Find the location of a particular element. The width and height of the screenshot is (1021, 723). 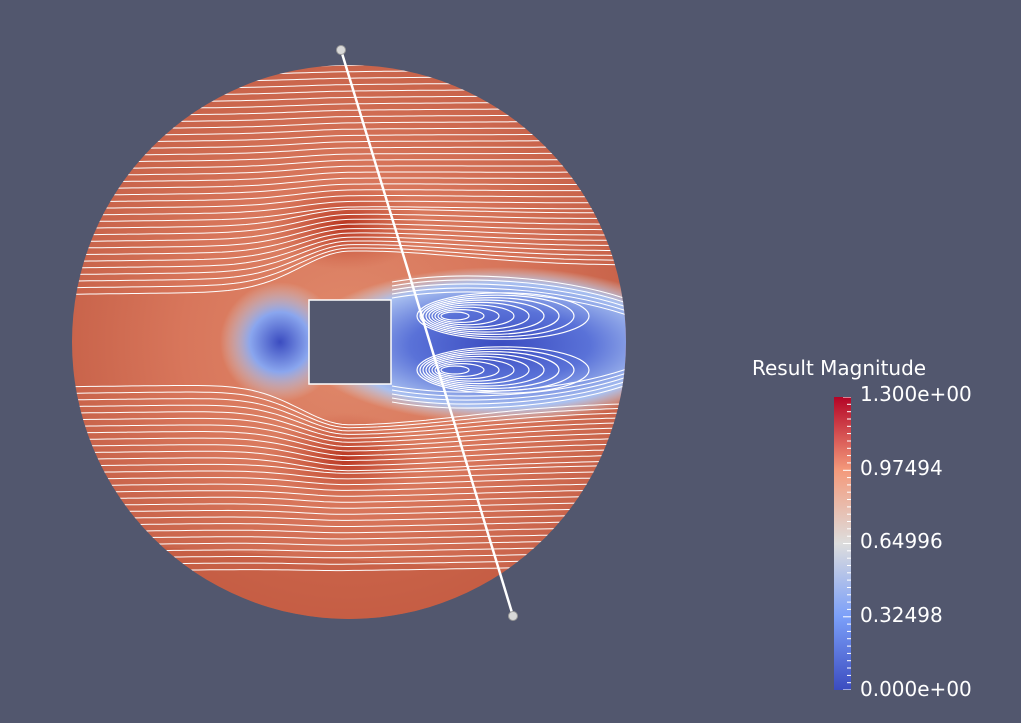

legend-label-max: 1.300e+00 is located at coordinates (916, 394).